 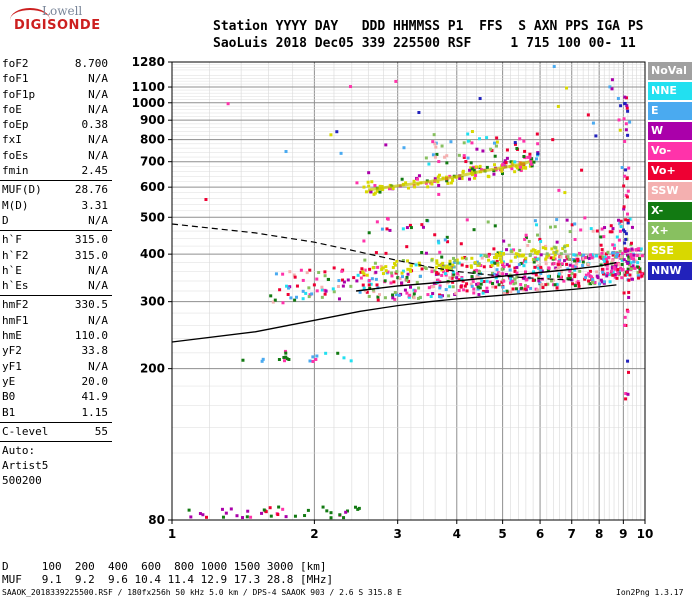 I want to click on y-tick-label: 900, so click(x=152, y=120).